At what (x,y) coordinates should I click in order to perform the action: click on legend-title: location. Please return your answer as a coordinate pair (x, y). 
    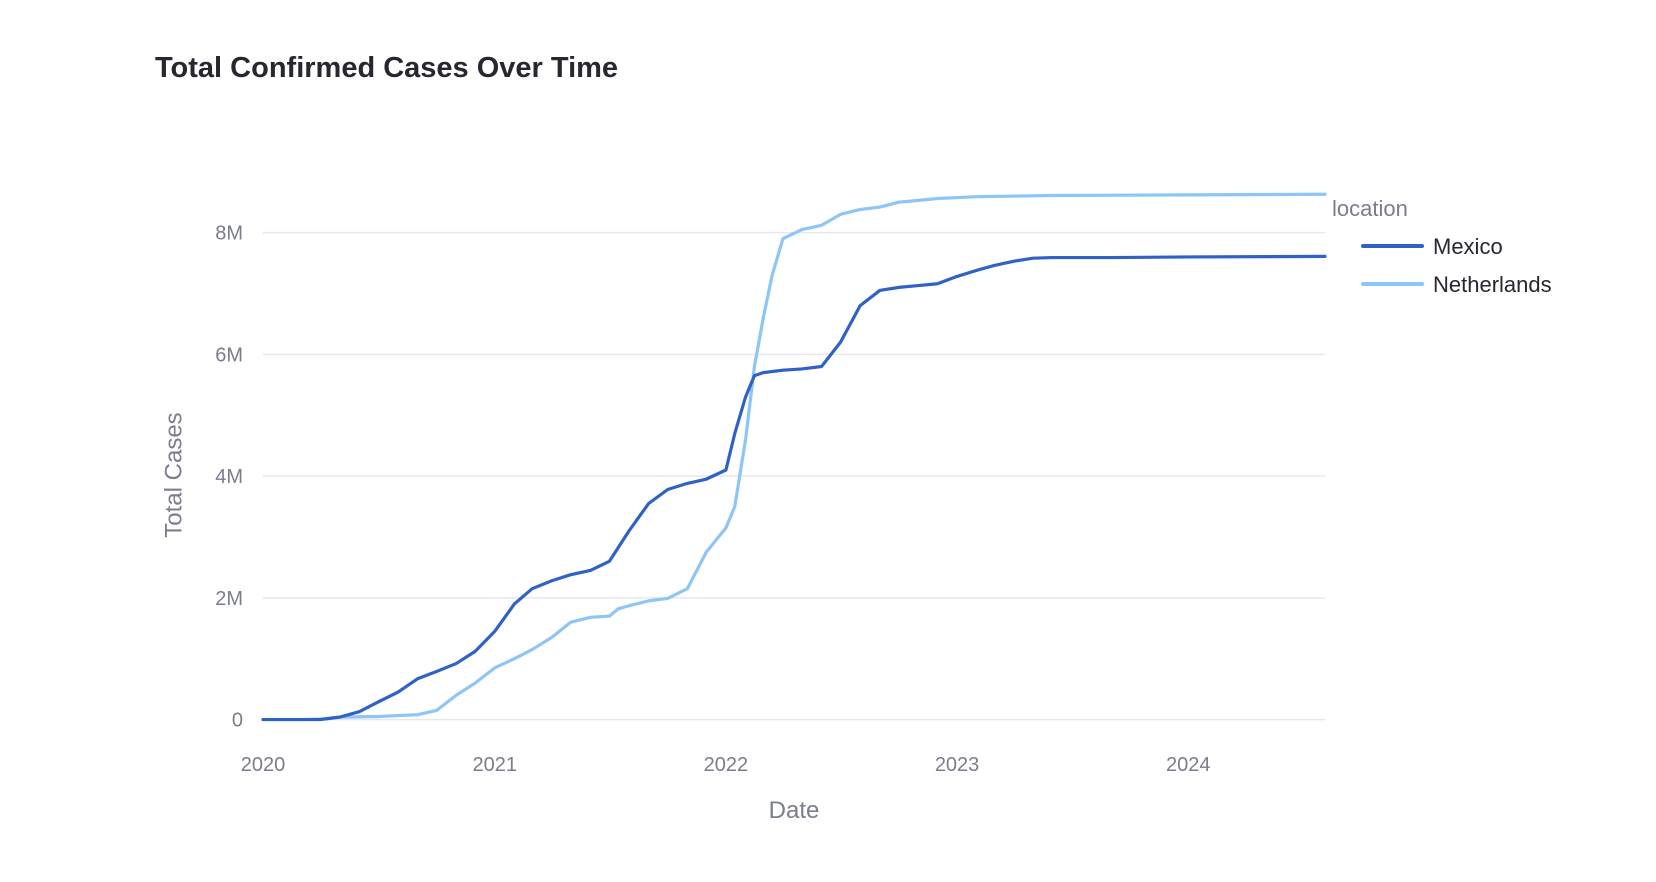
    Looking at the image, I should click on (1370, 208).